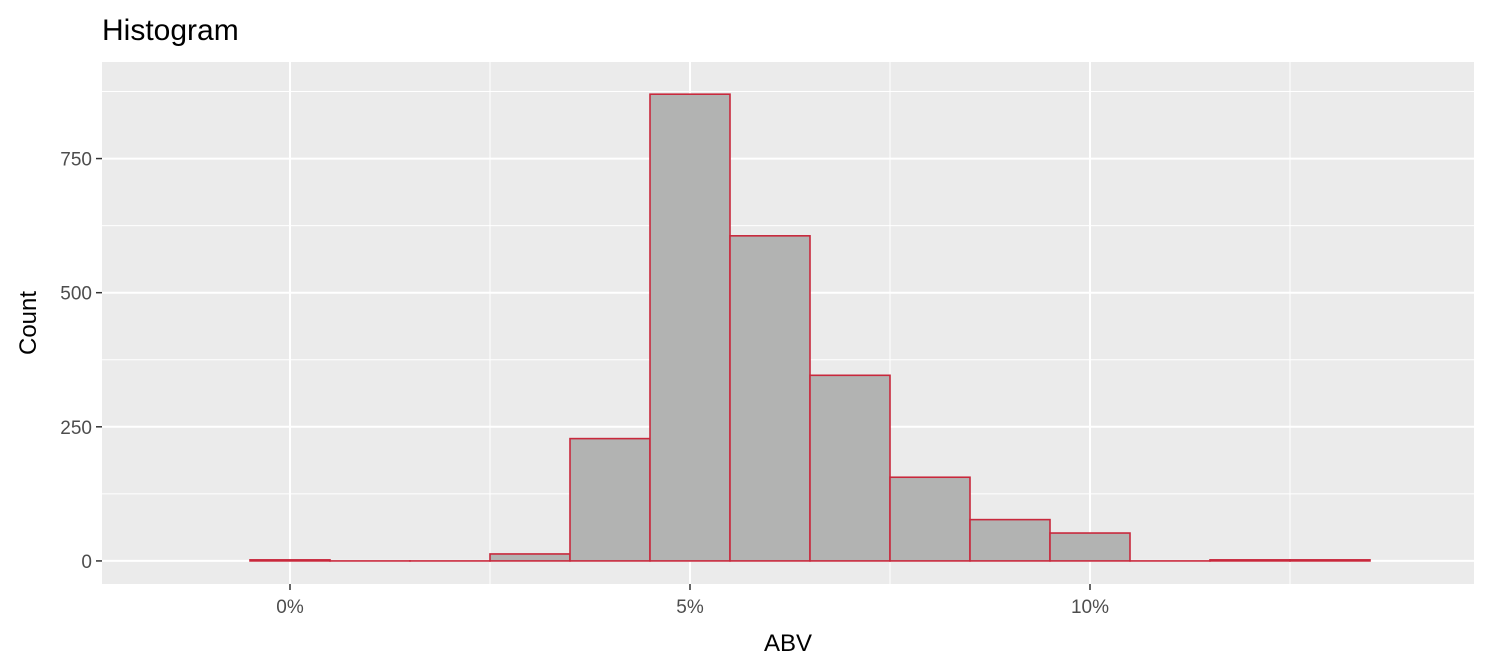 The image size is (1488, 672). Describe the element at coordinates (81, 361) in the screenshot. I see `y-axis: 0 250 500 750` at that location.